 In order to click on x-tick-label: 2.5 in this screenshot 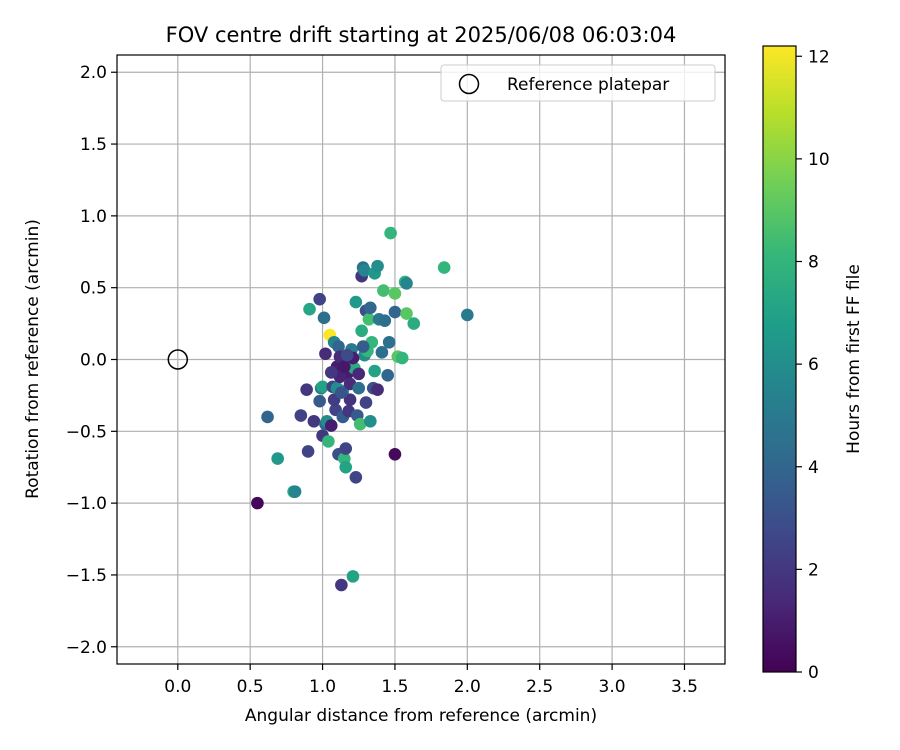, I will do `click(539, 687)`.